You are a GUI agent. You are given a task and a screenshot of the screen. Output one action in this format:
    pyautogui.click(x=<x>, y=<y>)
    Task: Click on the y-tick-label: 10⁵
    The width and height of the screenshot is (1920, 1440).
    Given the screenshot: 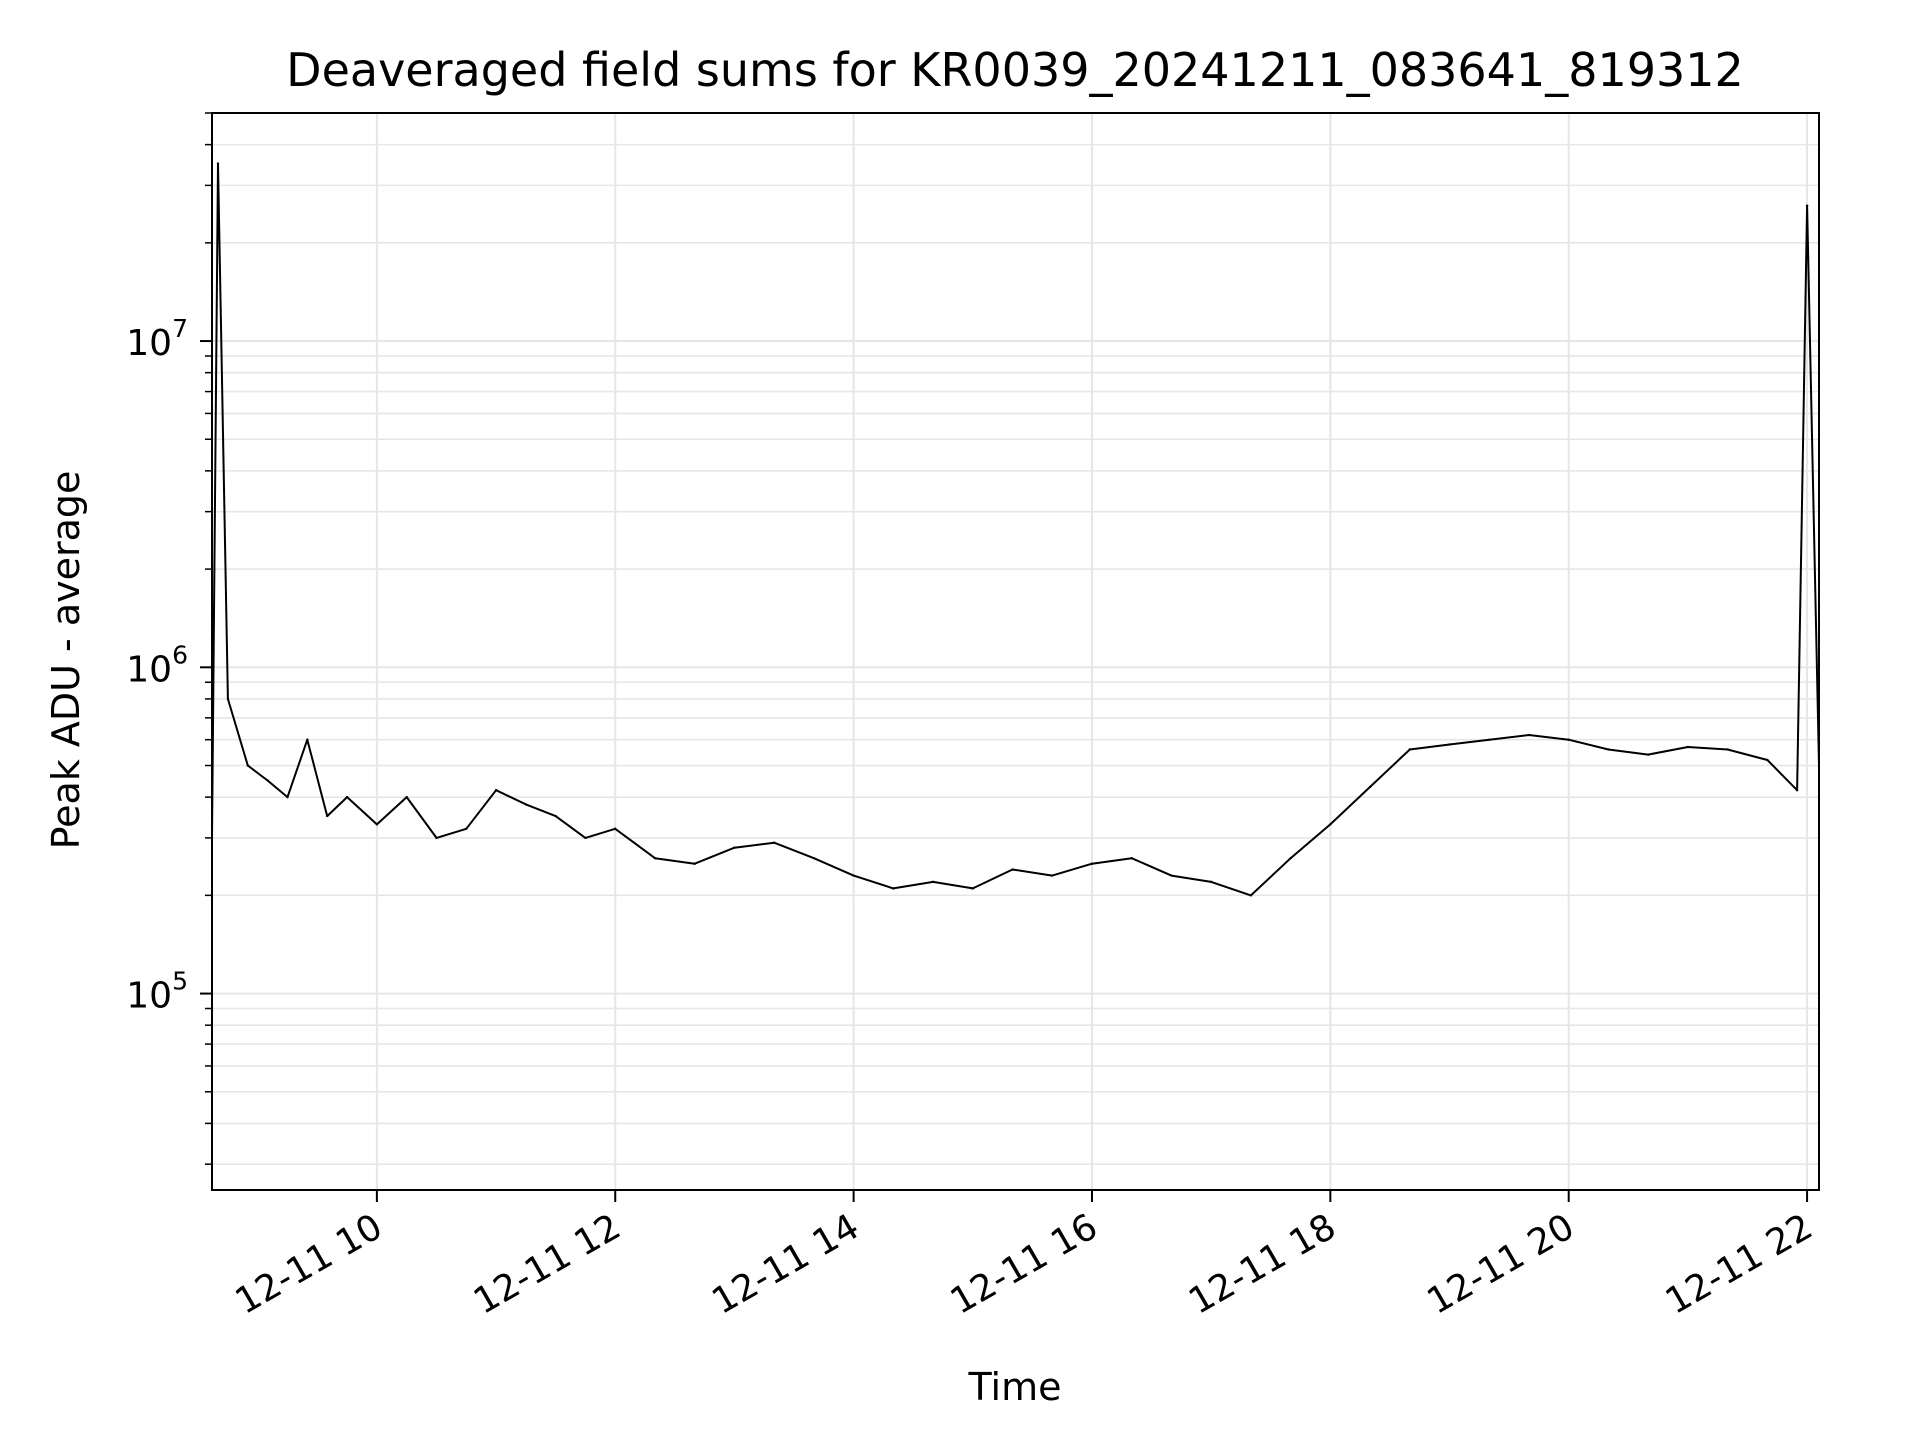 What is the action you would take?
    pyautogui.click(x=157, y=992)
    